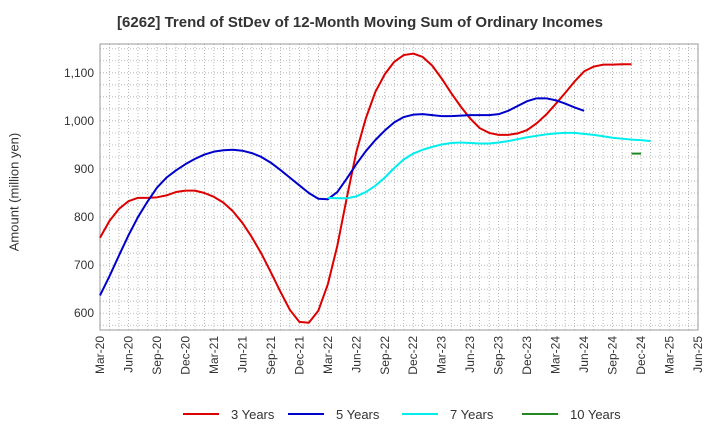 The width and height of the screenshot is (720, 440). What do you see at coordinates (356, 354) in the screenshot?
I see `x-tick-label: Jun-22` at bounding box center [356, 354].